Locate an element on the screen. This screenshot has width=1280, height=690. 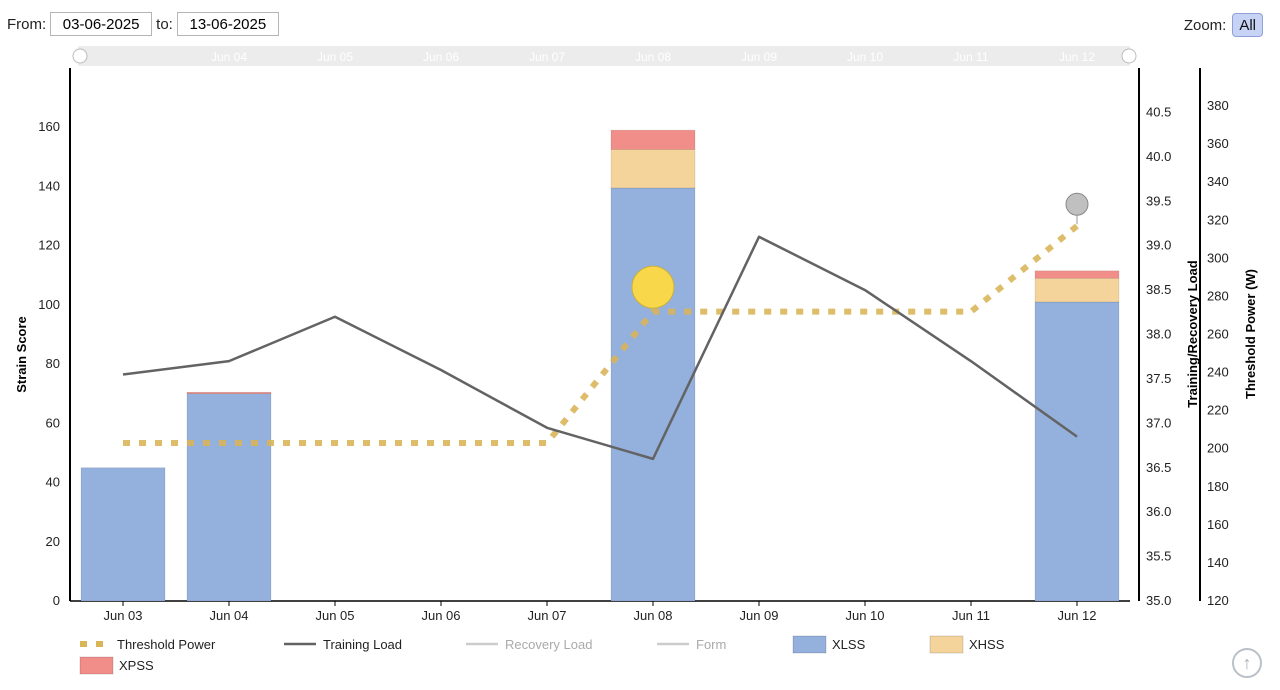
y-mid-tick-label: 37.0 is located at coordinates (1158, 422).